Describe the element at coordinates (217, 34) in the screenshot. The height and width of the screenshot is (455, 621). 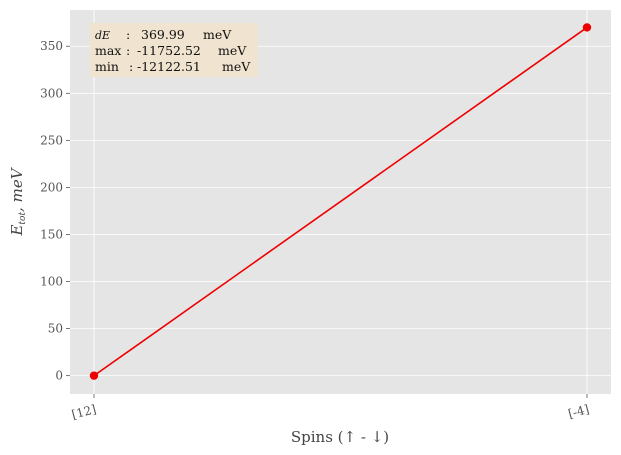
I see `annotation-de-unit: meV` at that location.